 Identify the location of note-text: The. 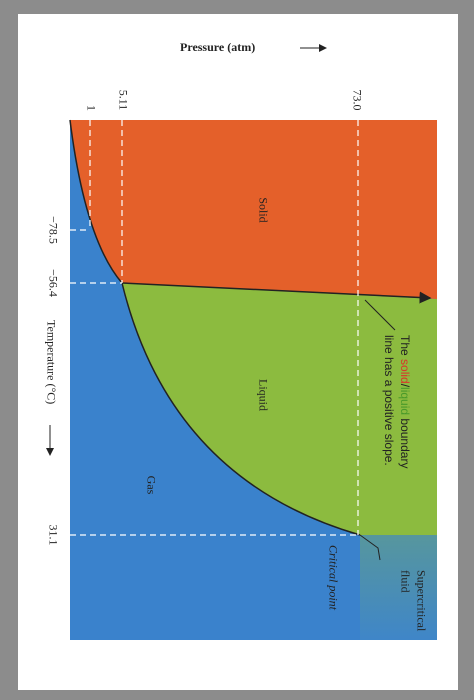
(405, 347).